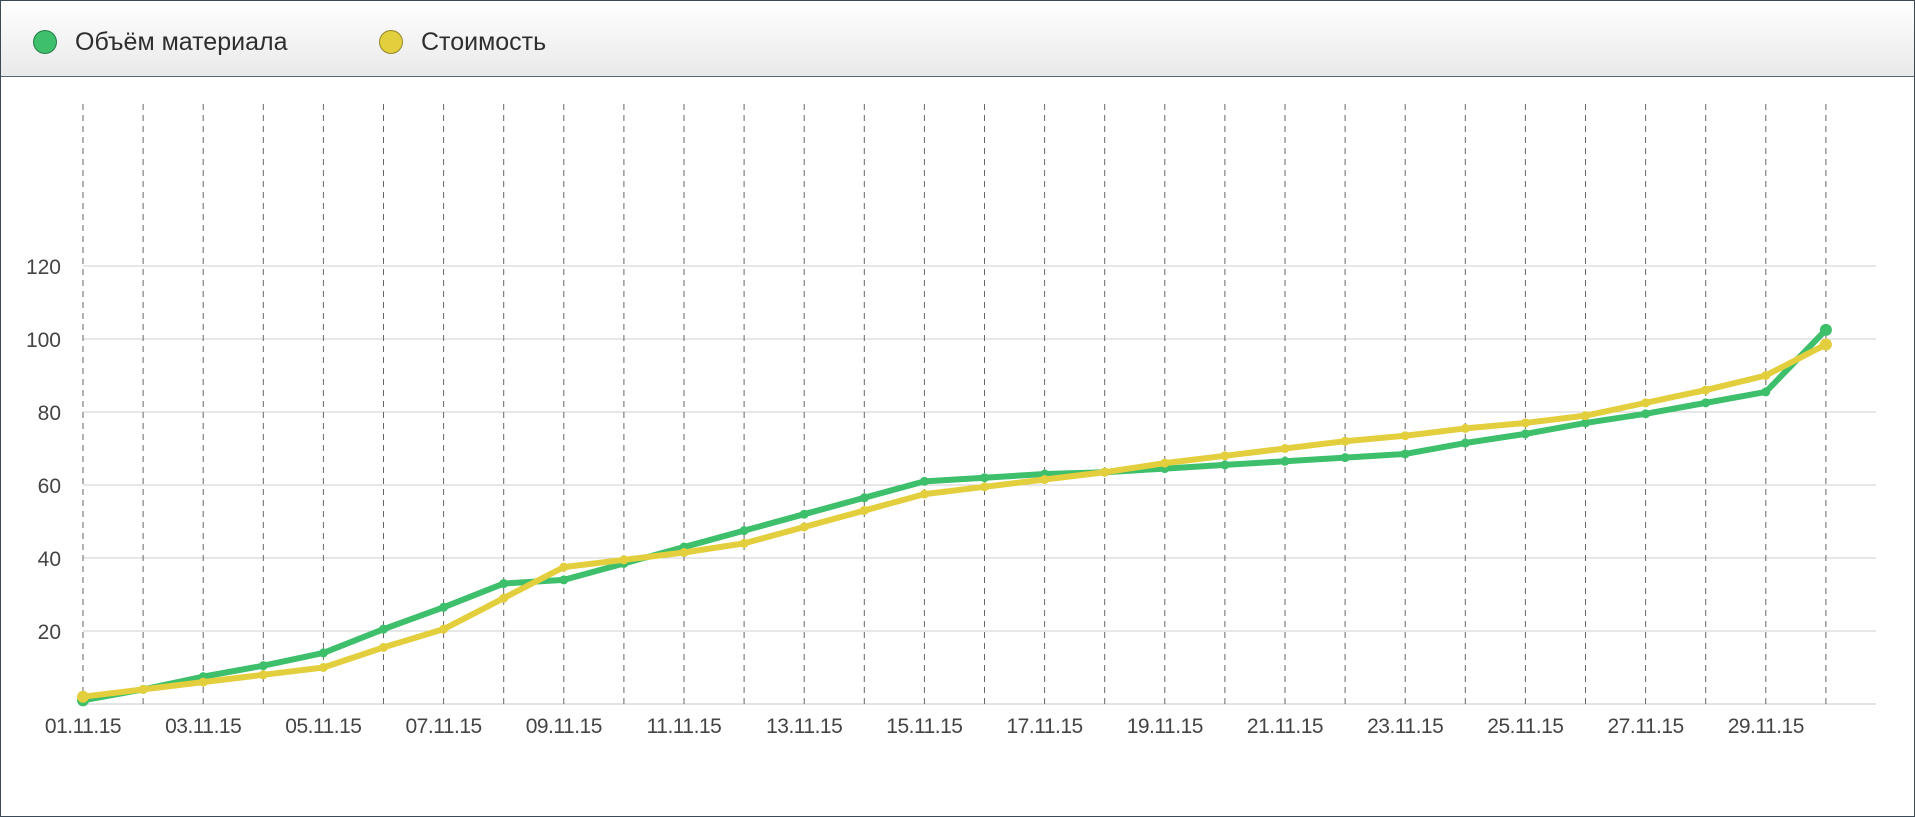 This screenshot has width=1915, height=817. I want to click on legend-item-cost: Стоимость, so click(462, 42).